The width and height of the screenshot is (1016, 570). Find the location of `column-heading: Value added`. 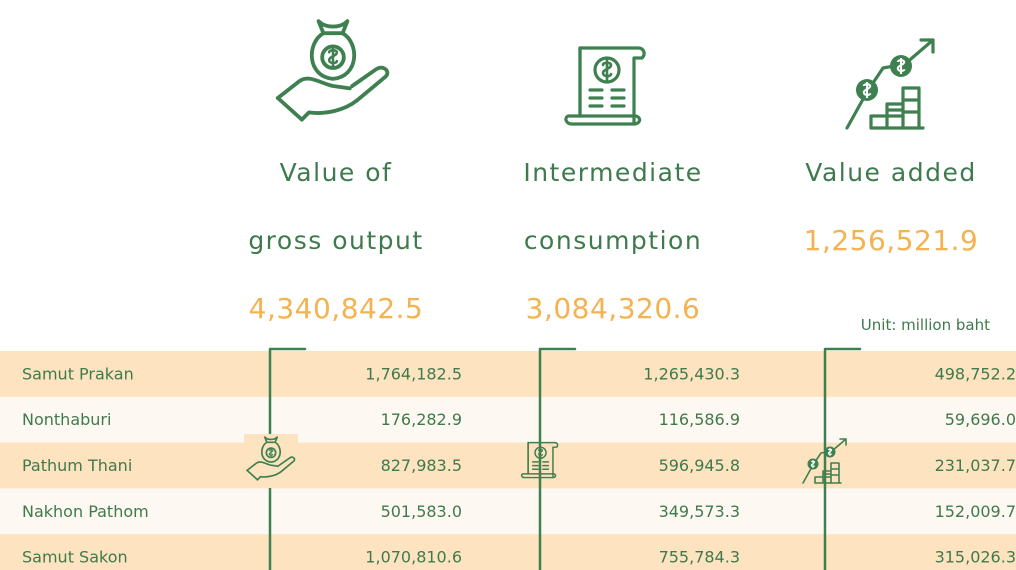

column-heading: Value added is located at coordinates (890, 172).